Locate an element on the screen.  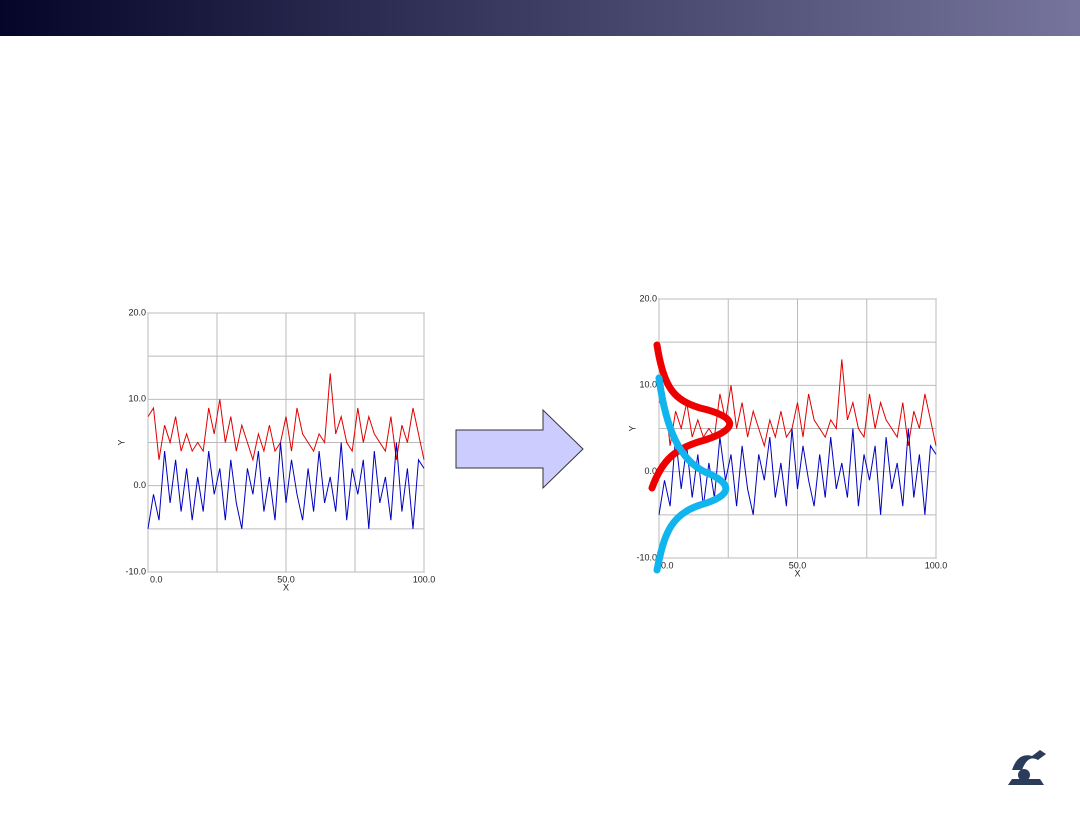
cyan-distribution-curve is located at coordinates (691, 474).